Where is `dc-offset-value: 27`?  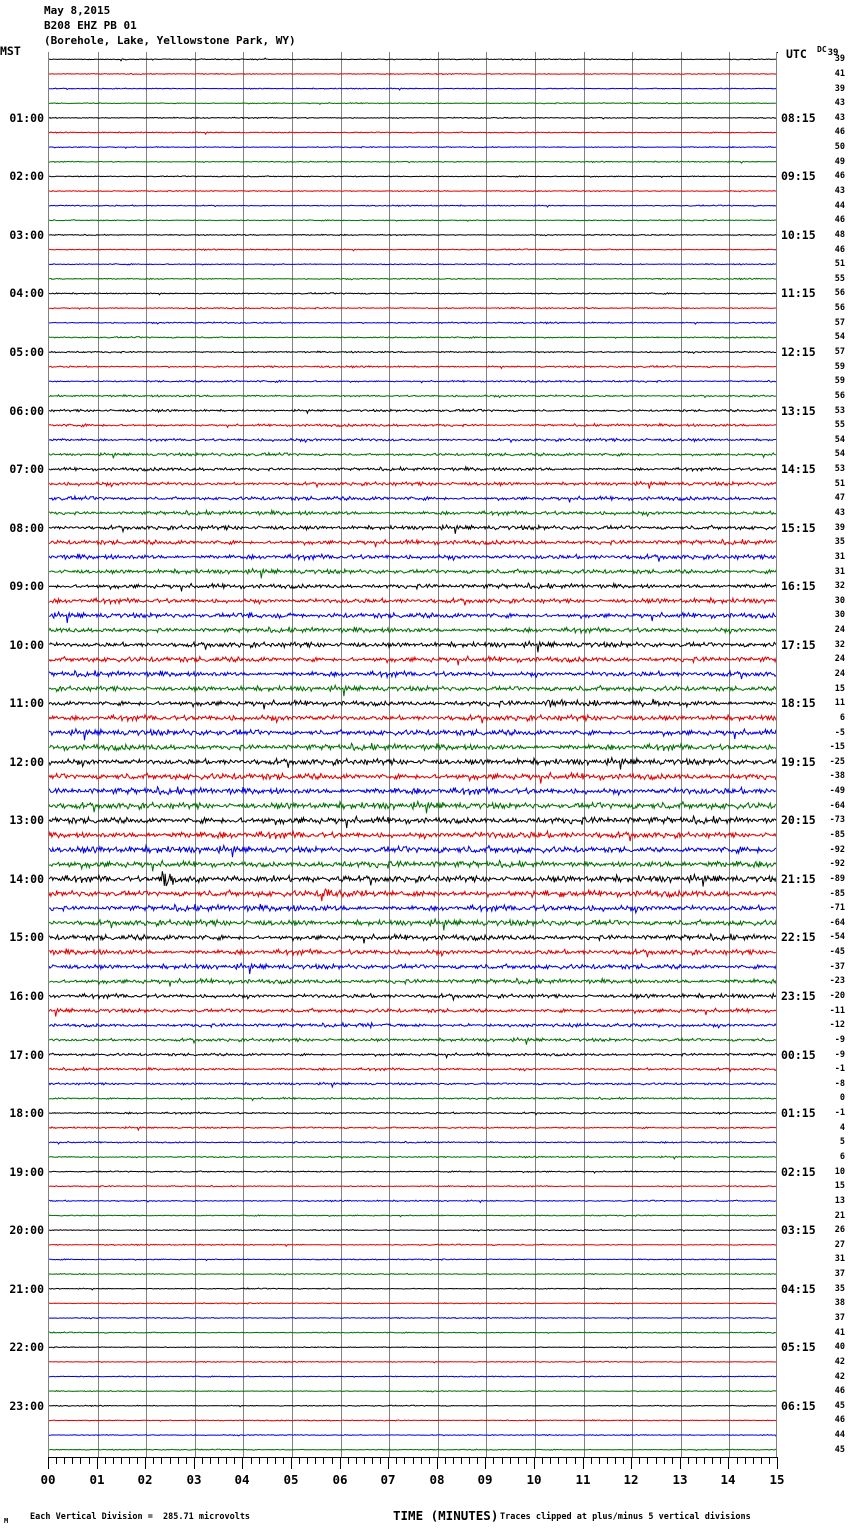
dc-offset-value: 27 is located at coordinates (839, 1244).